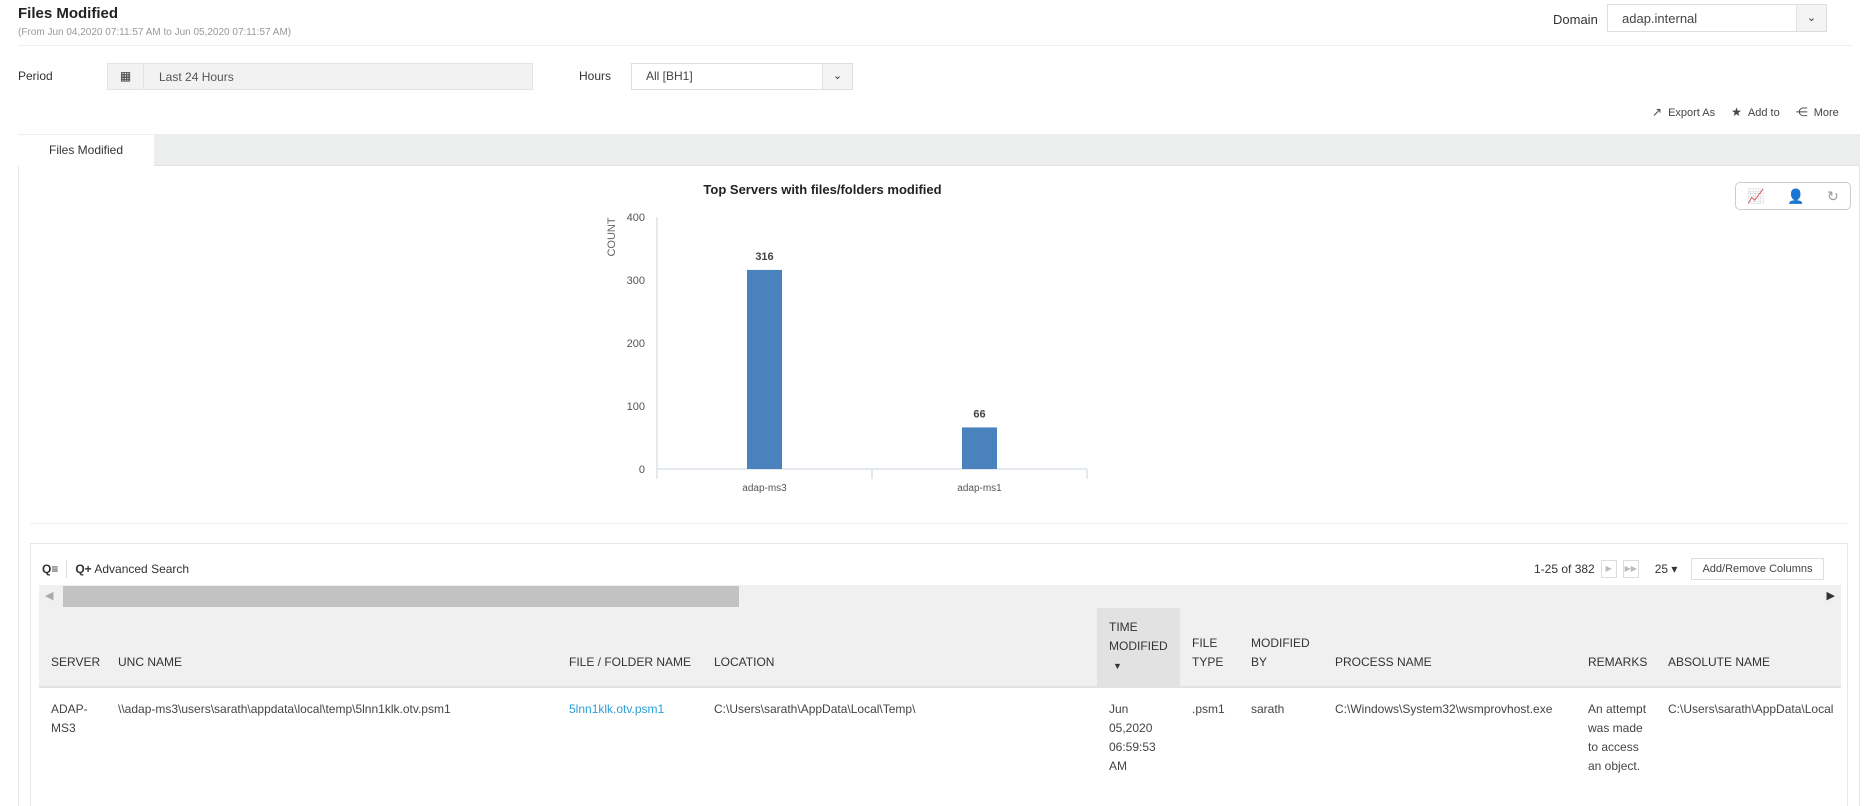 This screenshot has height=806, width=1873. Describe the element at coordinates (1618, 662) in the screenshot. I see `col-remarks: REMARKS` at that location.